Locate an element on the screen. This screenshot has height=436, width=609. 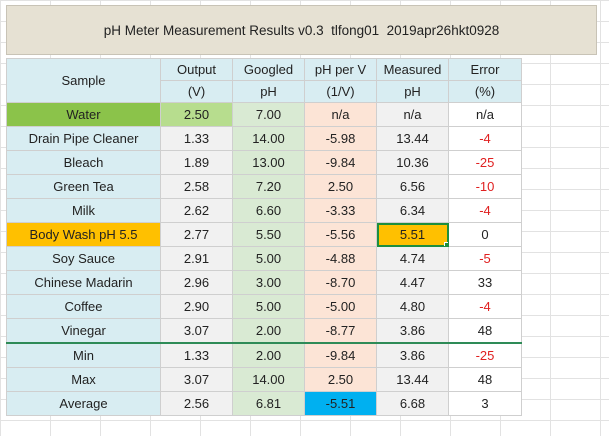
cell-ph-per-v: -3.33 is located at coordinates (340, 210).